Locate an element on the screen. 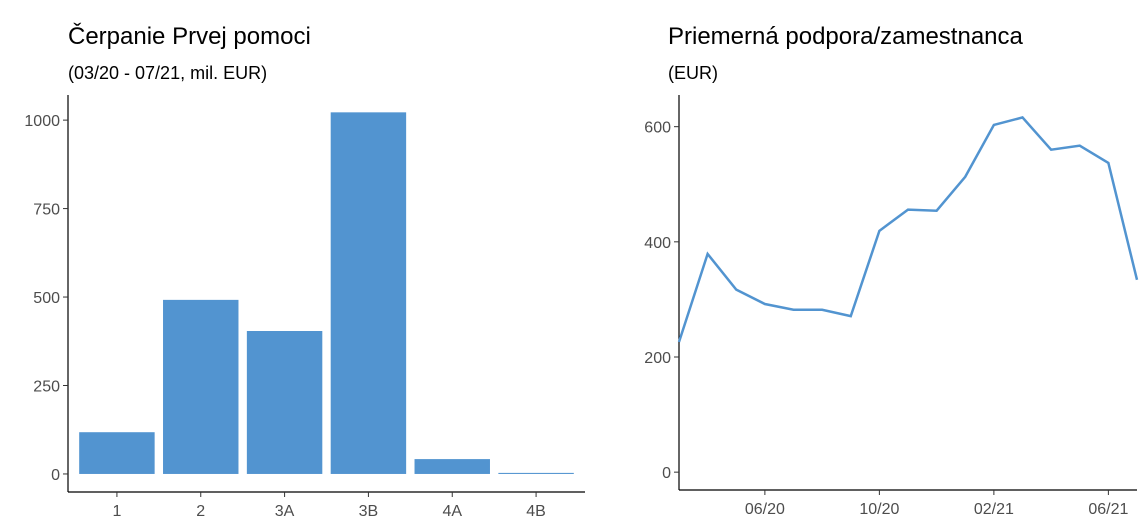 The height and width of the screenshot is (522, 1145). x-tick-label: 06/20 is located at coordinates (765, 509).